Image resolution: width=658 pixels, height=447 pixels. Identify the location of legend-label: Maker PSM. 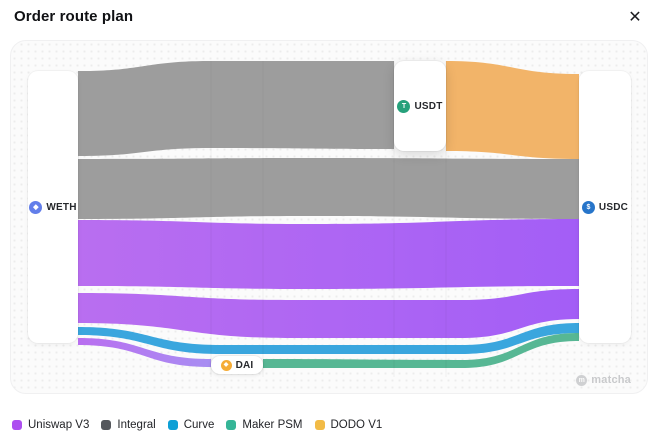
(272, 425).